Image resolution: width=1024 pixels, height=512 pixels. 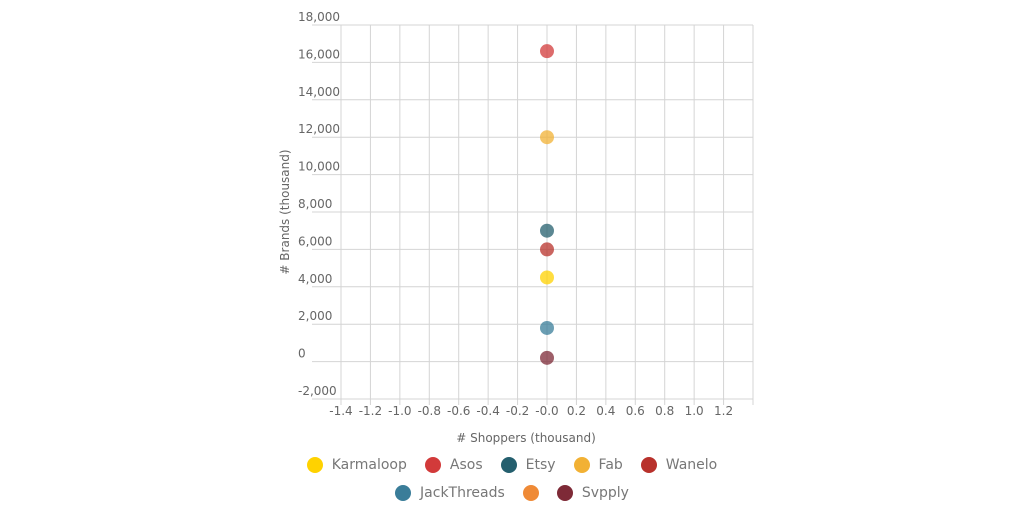 What do you see at coordinates (429, 411) in the screenshot?
I see `x-tick-label: -0.8` at bounding box center [429, 411].